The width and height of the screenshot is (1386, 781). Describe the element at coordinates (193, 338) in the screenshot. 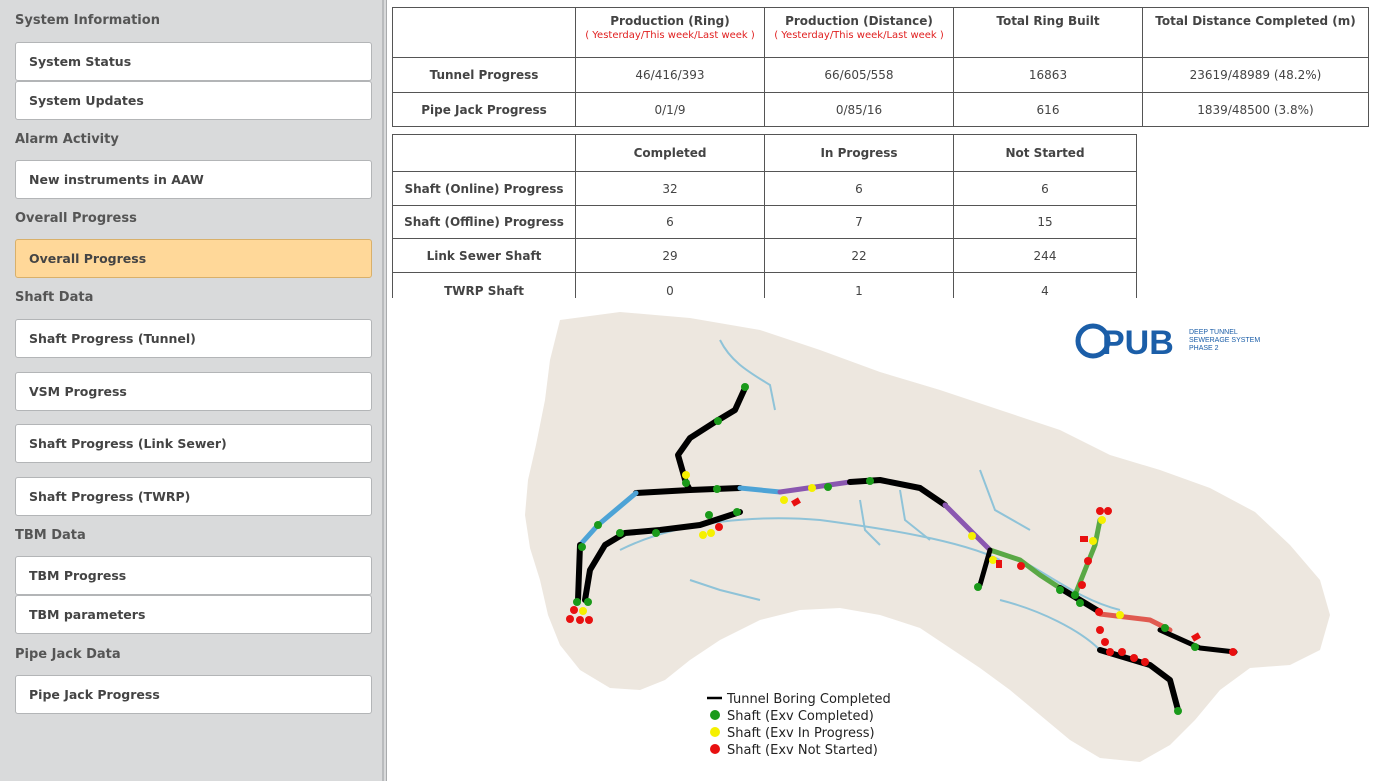

I see `nav-shaft-progress-tunnel: Shaft Progress (Tunnel)` at that location.